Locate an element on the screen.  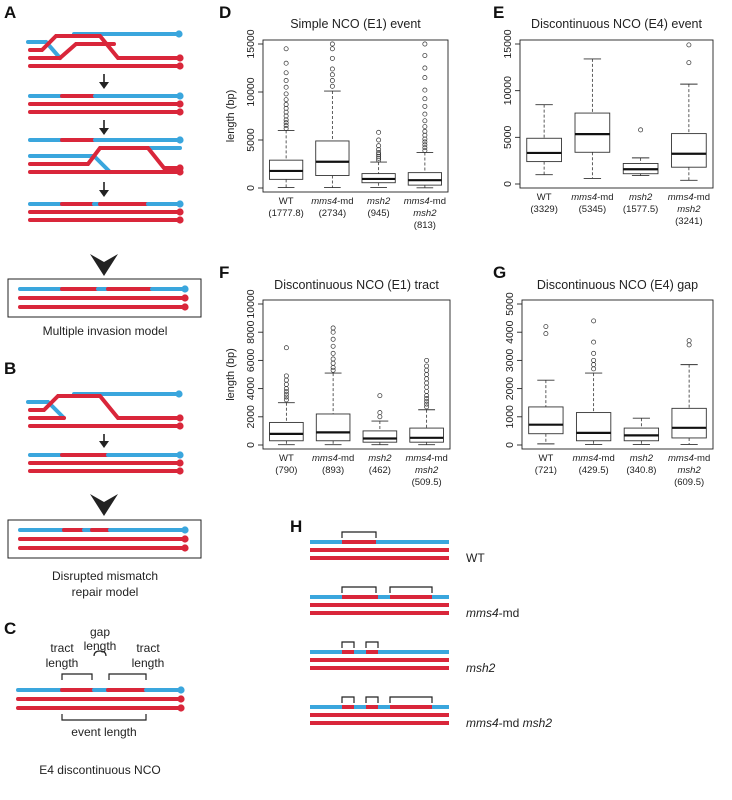
x-category-label: (2734) is located at coordinates (332, 213).